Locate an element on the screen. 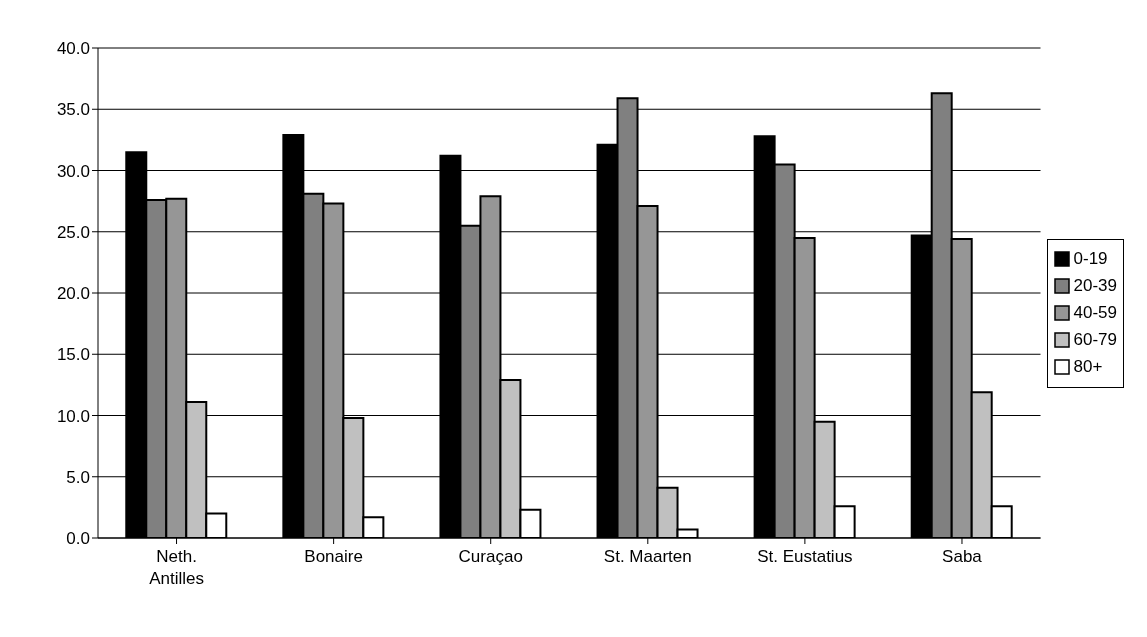 The image size is (1147, 637). legend-label: 60-79 is located at coordinates (1095, 340).